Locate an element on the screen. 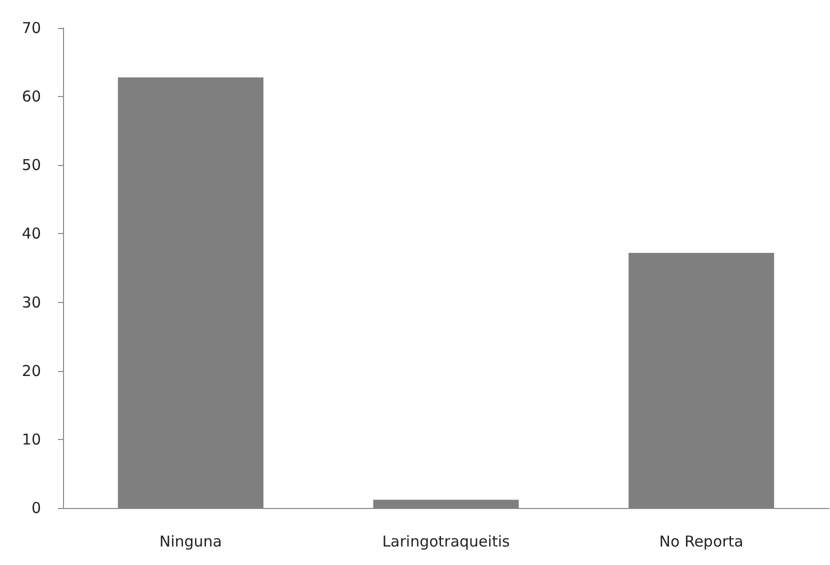 Image resolution: width=830 pixels, height=565 pixels. y-tick-label: 10 is located at coordinates (31, 439).